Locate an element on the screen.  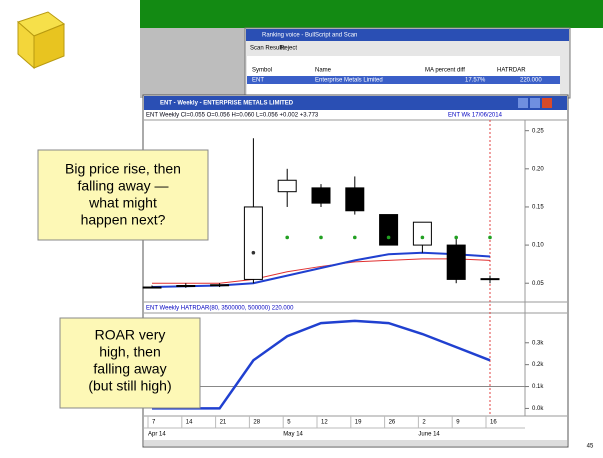
scrollbar is located at coordinates (355, 443).